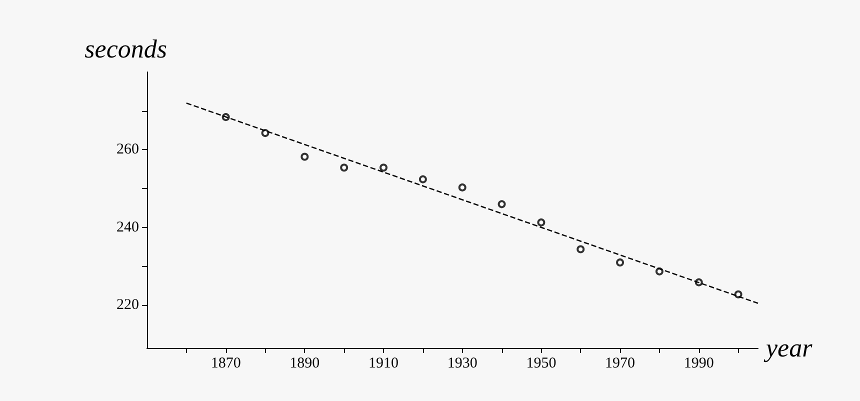  Describe the element at coordinates (305, 364) in the screenshot. I see `x-tick-label: 1890` at that location.